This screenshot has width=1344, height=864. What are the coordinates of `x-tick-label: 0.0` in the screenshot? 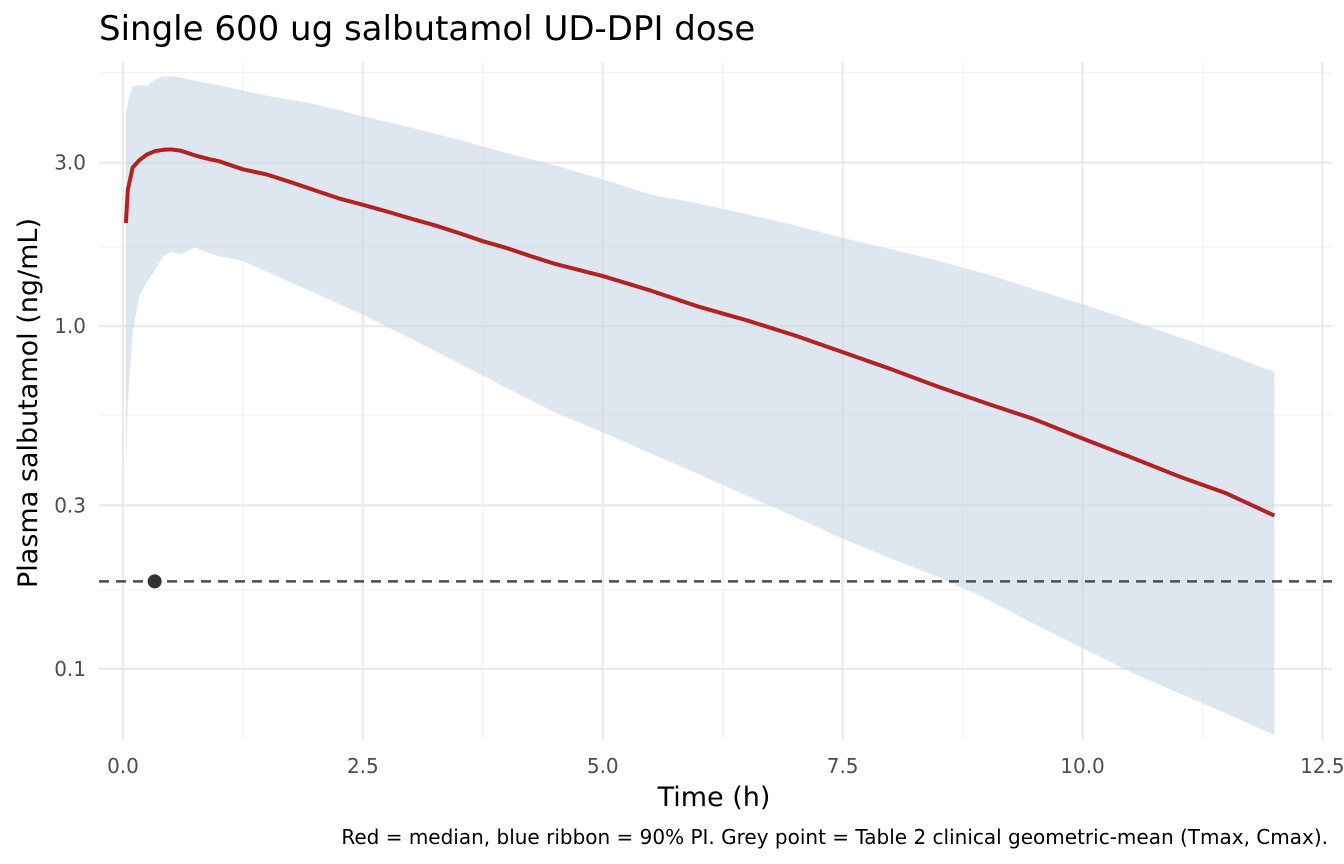 It's located at (123, 766).